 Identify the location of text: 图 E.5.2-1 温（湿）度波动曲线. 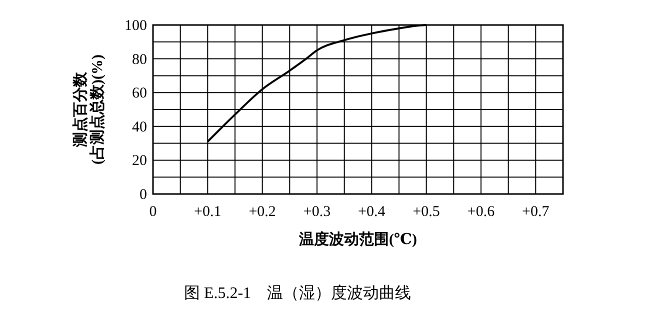
(298, 293).